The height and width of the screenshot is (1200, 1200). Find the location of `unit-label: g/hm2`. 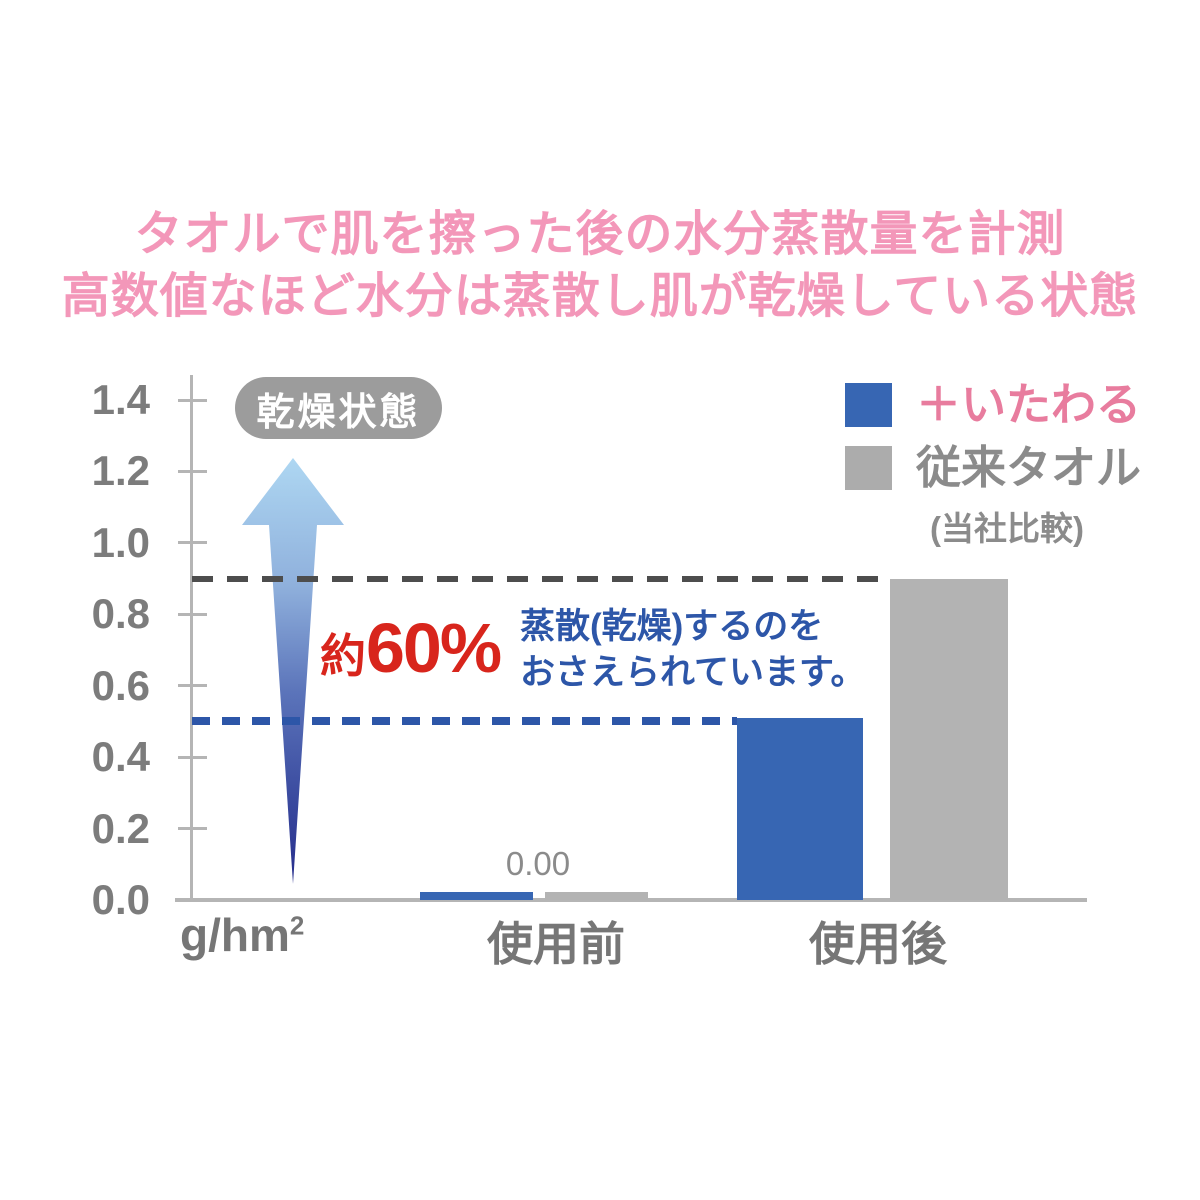

unit-label: g/hm2 is located at coordinates (242, 935).